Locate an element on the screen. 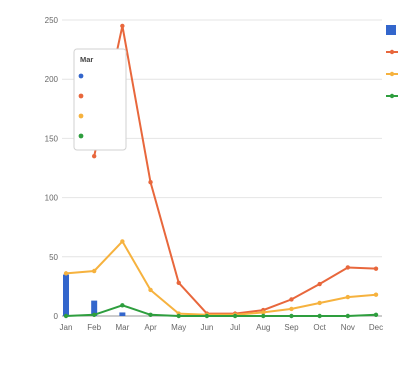 The height and width of the screenshot is (379, 416). point-3-Feb is located at coordinates (94, 315).